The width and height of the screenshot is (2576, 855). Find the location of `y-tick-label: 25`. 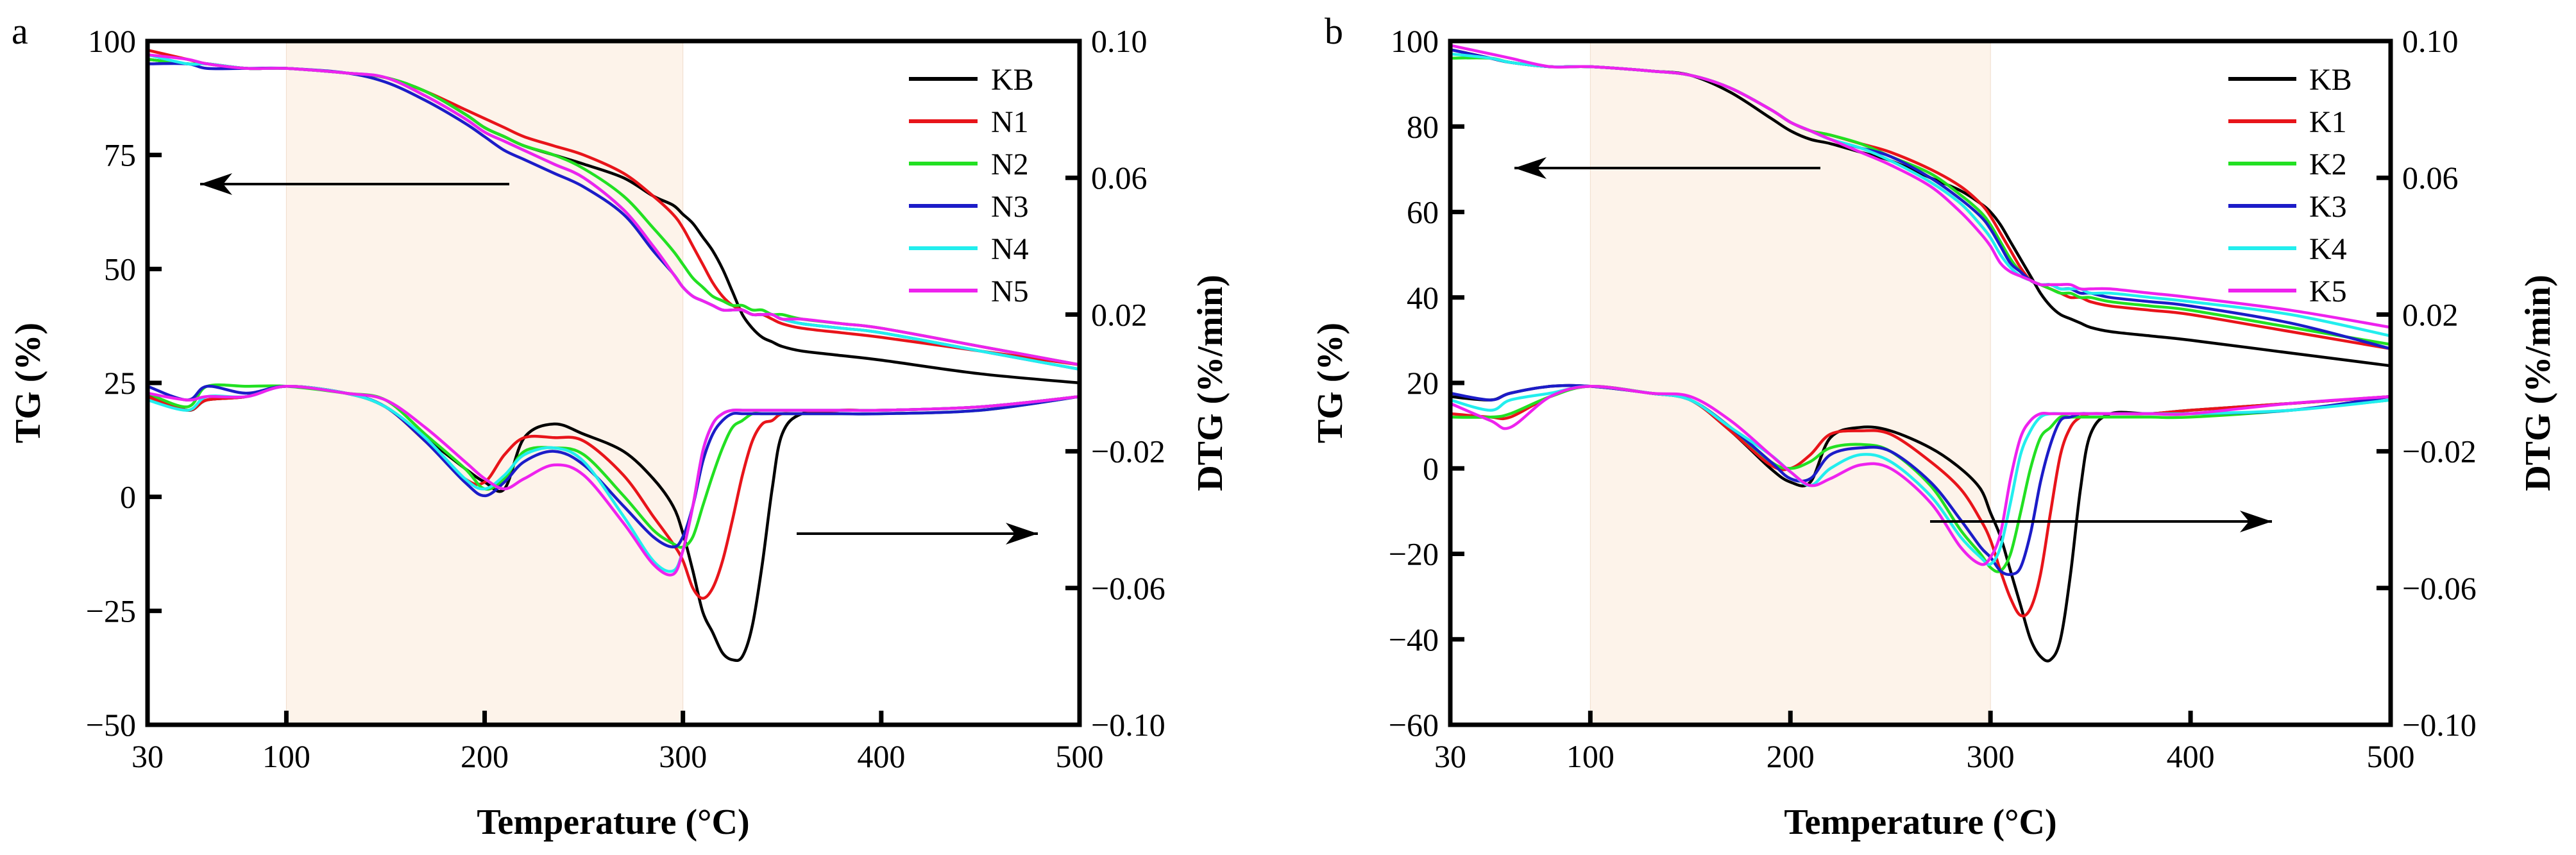

y-tick-label: 25 is located at coordinates (120, 383).